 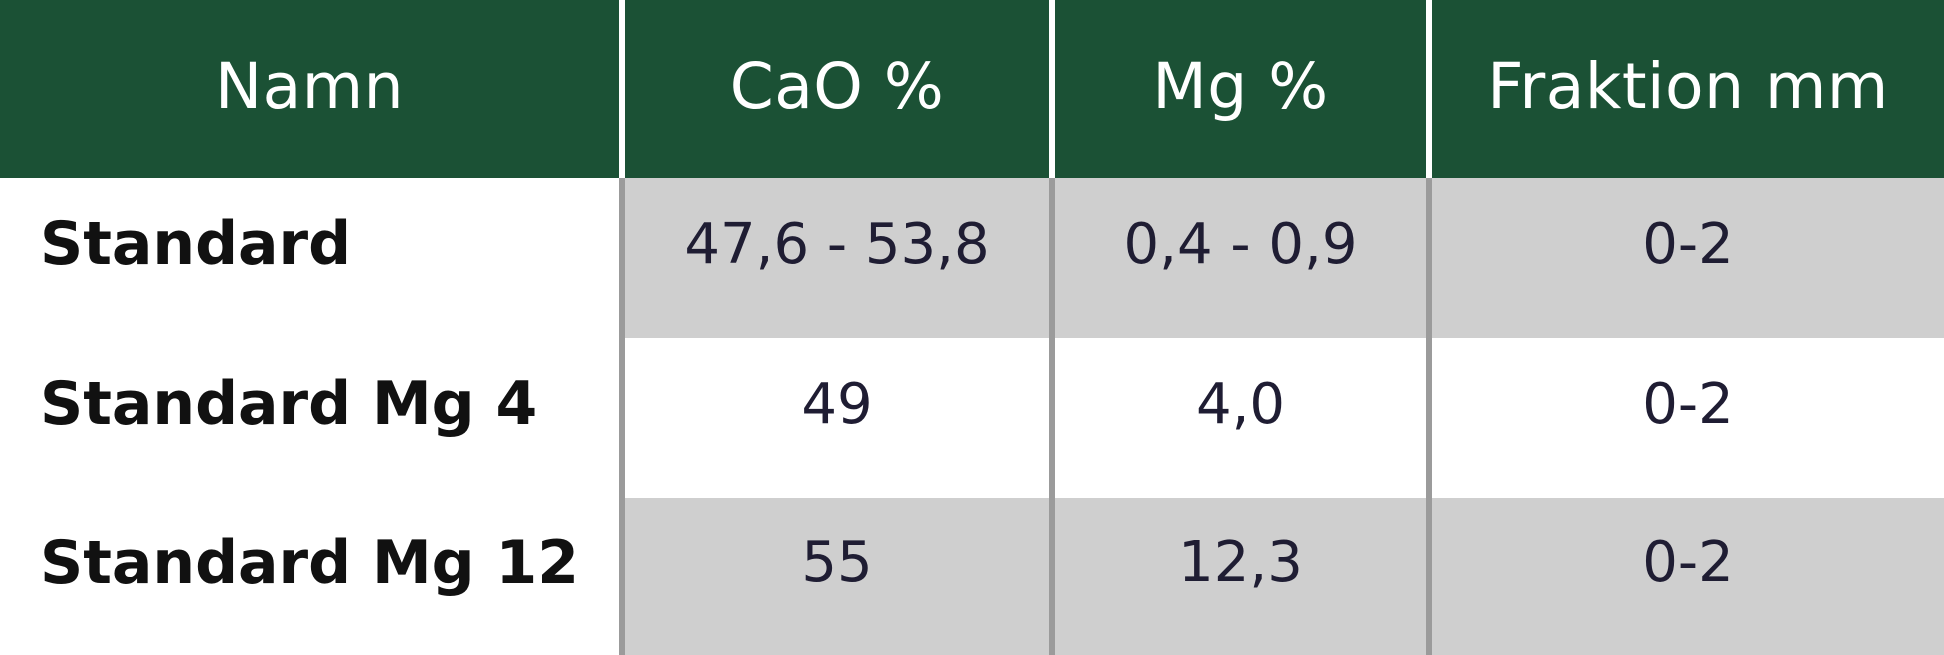 What do you see at coordinates (834, 418) in the screenshot?
I see `cell-cao: 49` at bounding box center [834, 418].